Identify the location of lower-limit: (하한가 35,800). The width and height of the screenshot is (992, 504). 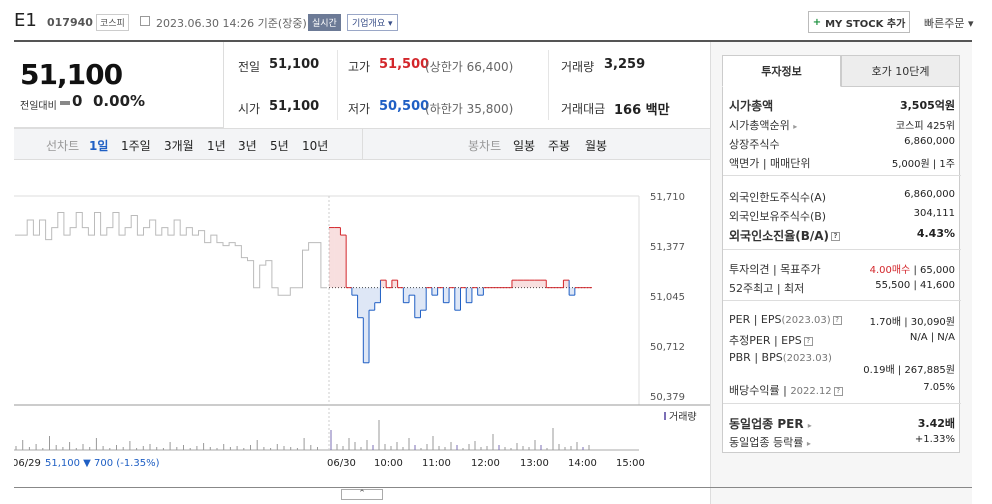
(469, 109).